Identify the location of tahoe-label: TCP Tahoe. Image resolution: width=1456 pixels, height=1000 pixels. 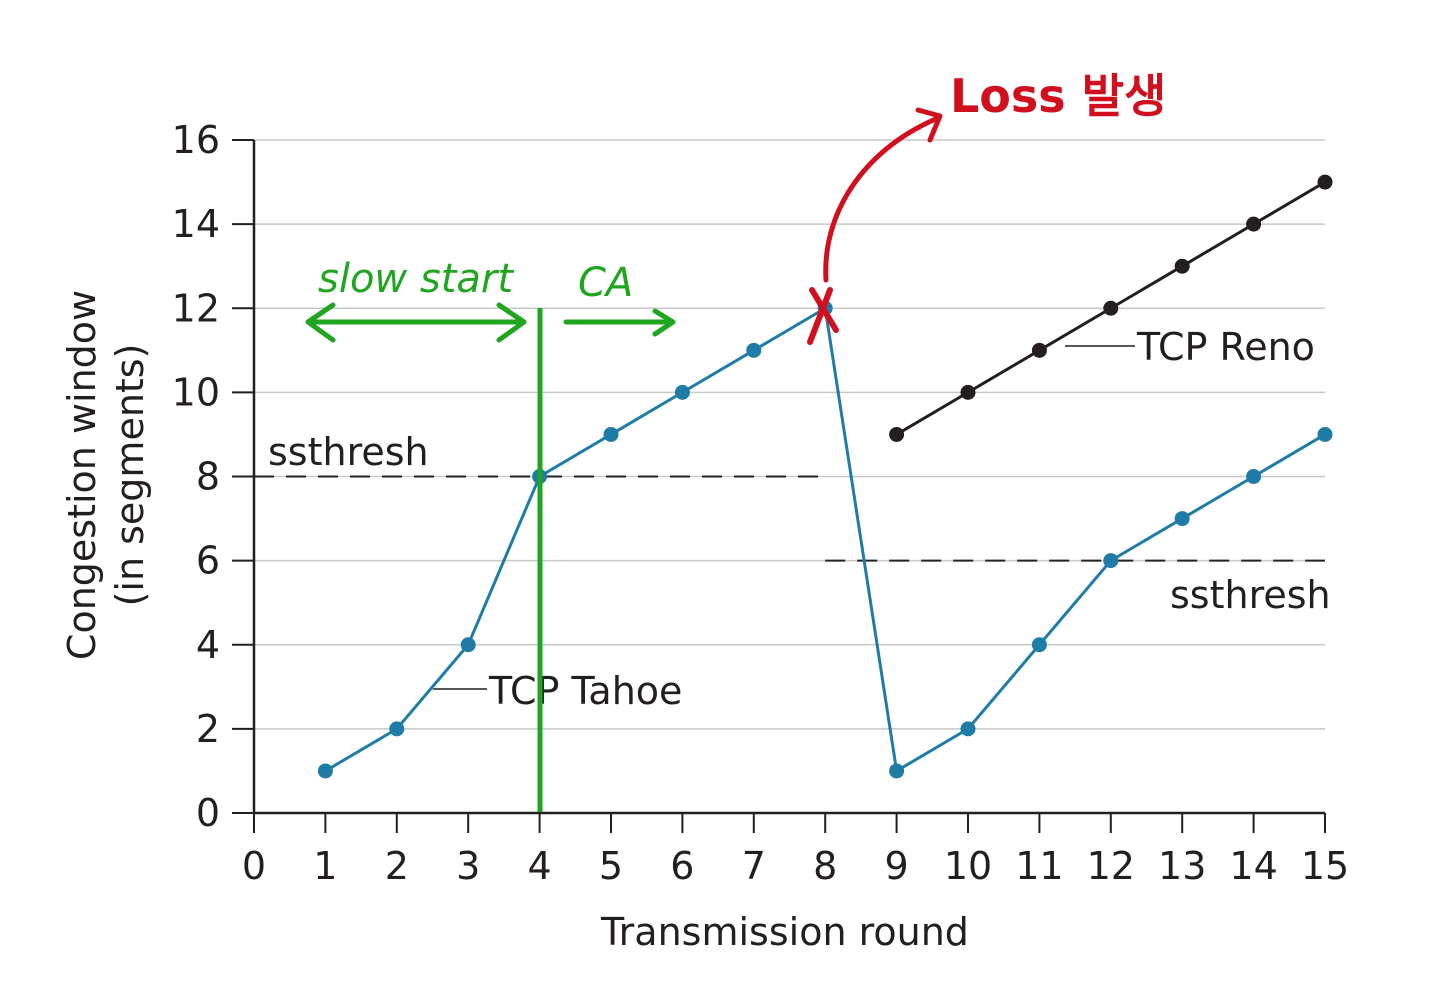
(585, 691).